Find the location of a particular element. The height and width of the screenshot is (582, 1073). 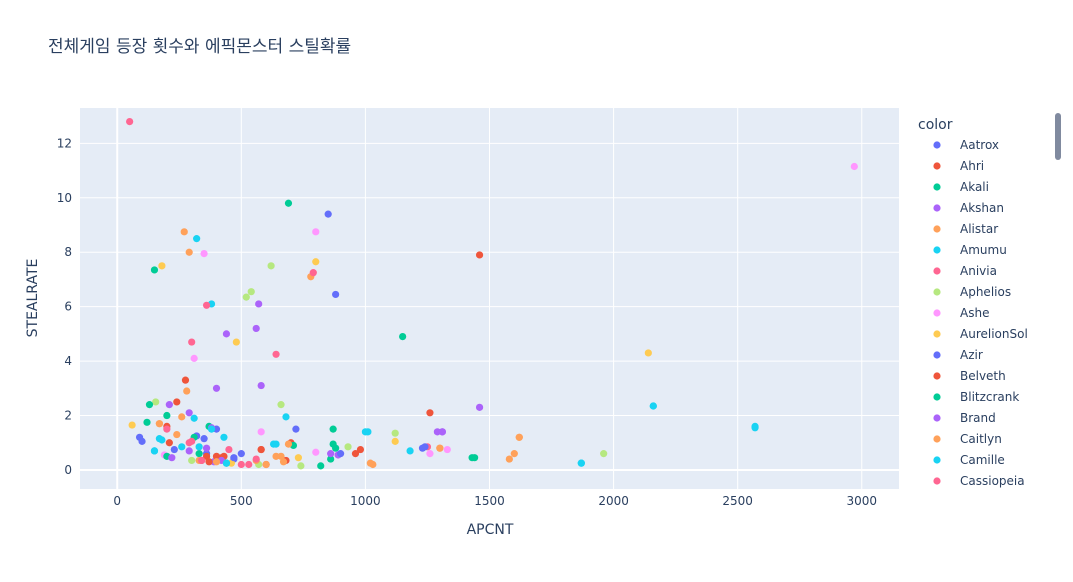

legend-item-blitzcrank: Blitzcrank is located at coordinates (976, 397).